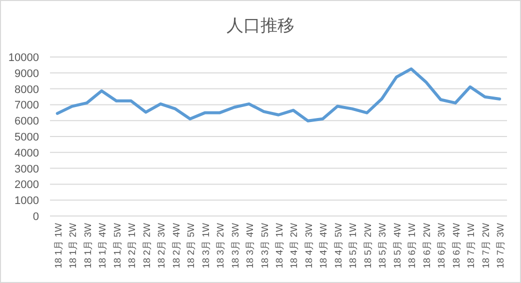  I want to click on x-tick-label: 18 3月 4W, so click(250, 245).